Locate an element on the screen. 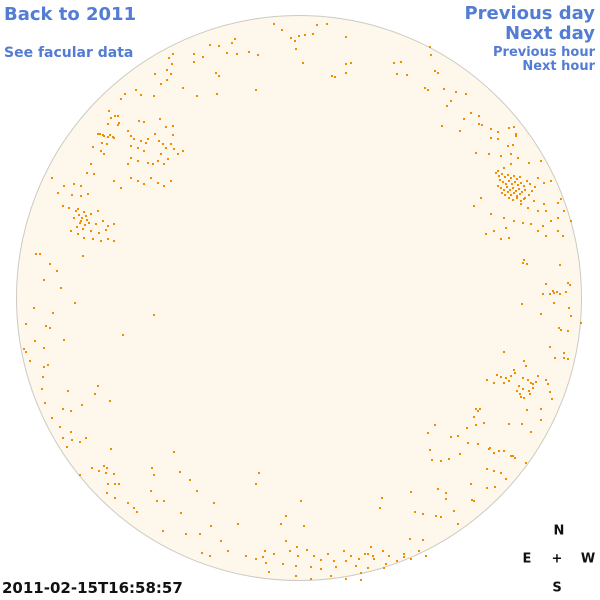  next-hour-link: Next hour is located at coordinates (558, 66).